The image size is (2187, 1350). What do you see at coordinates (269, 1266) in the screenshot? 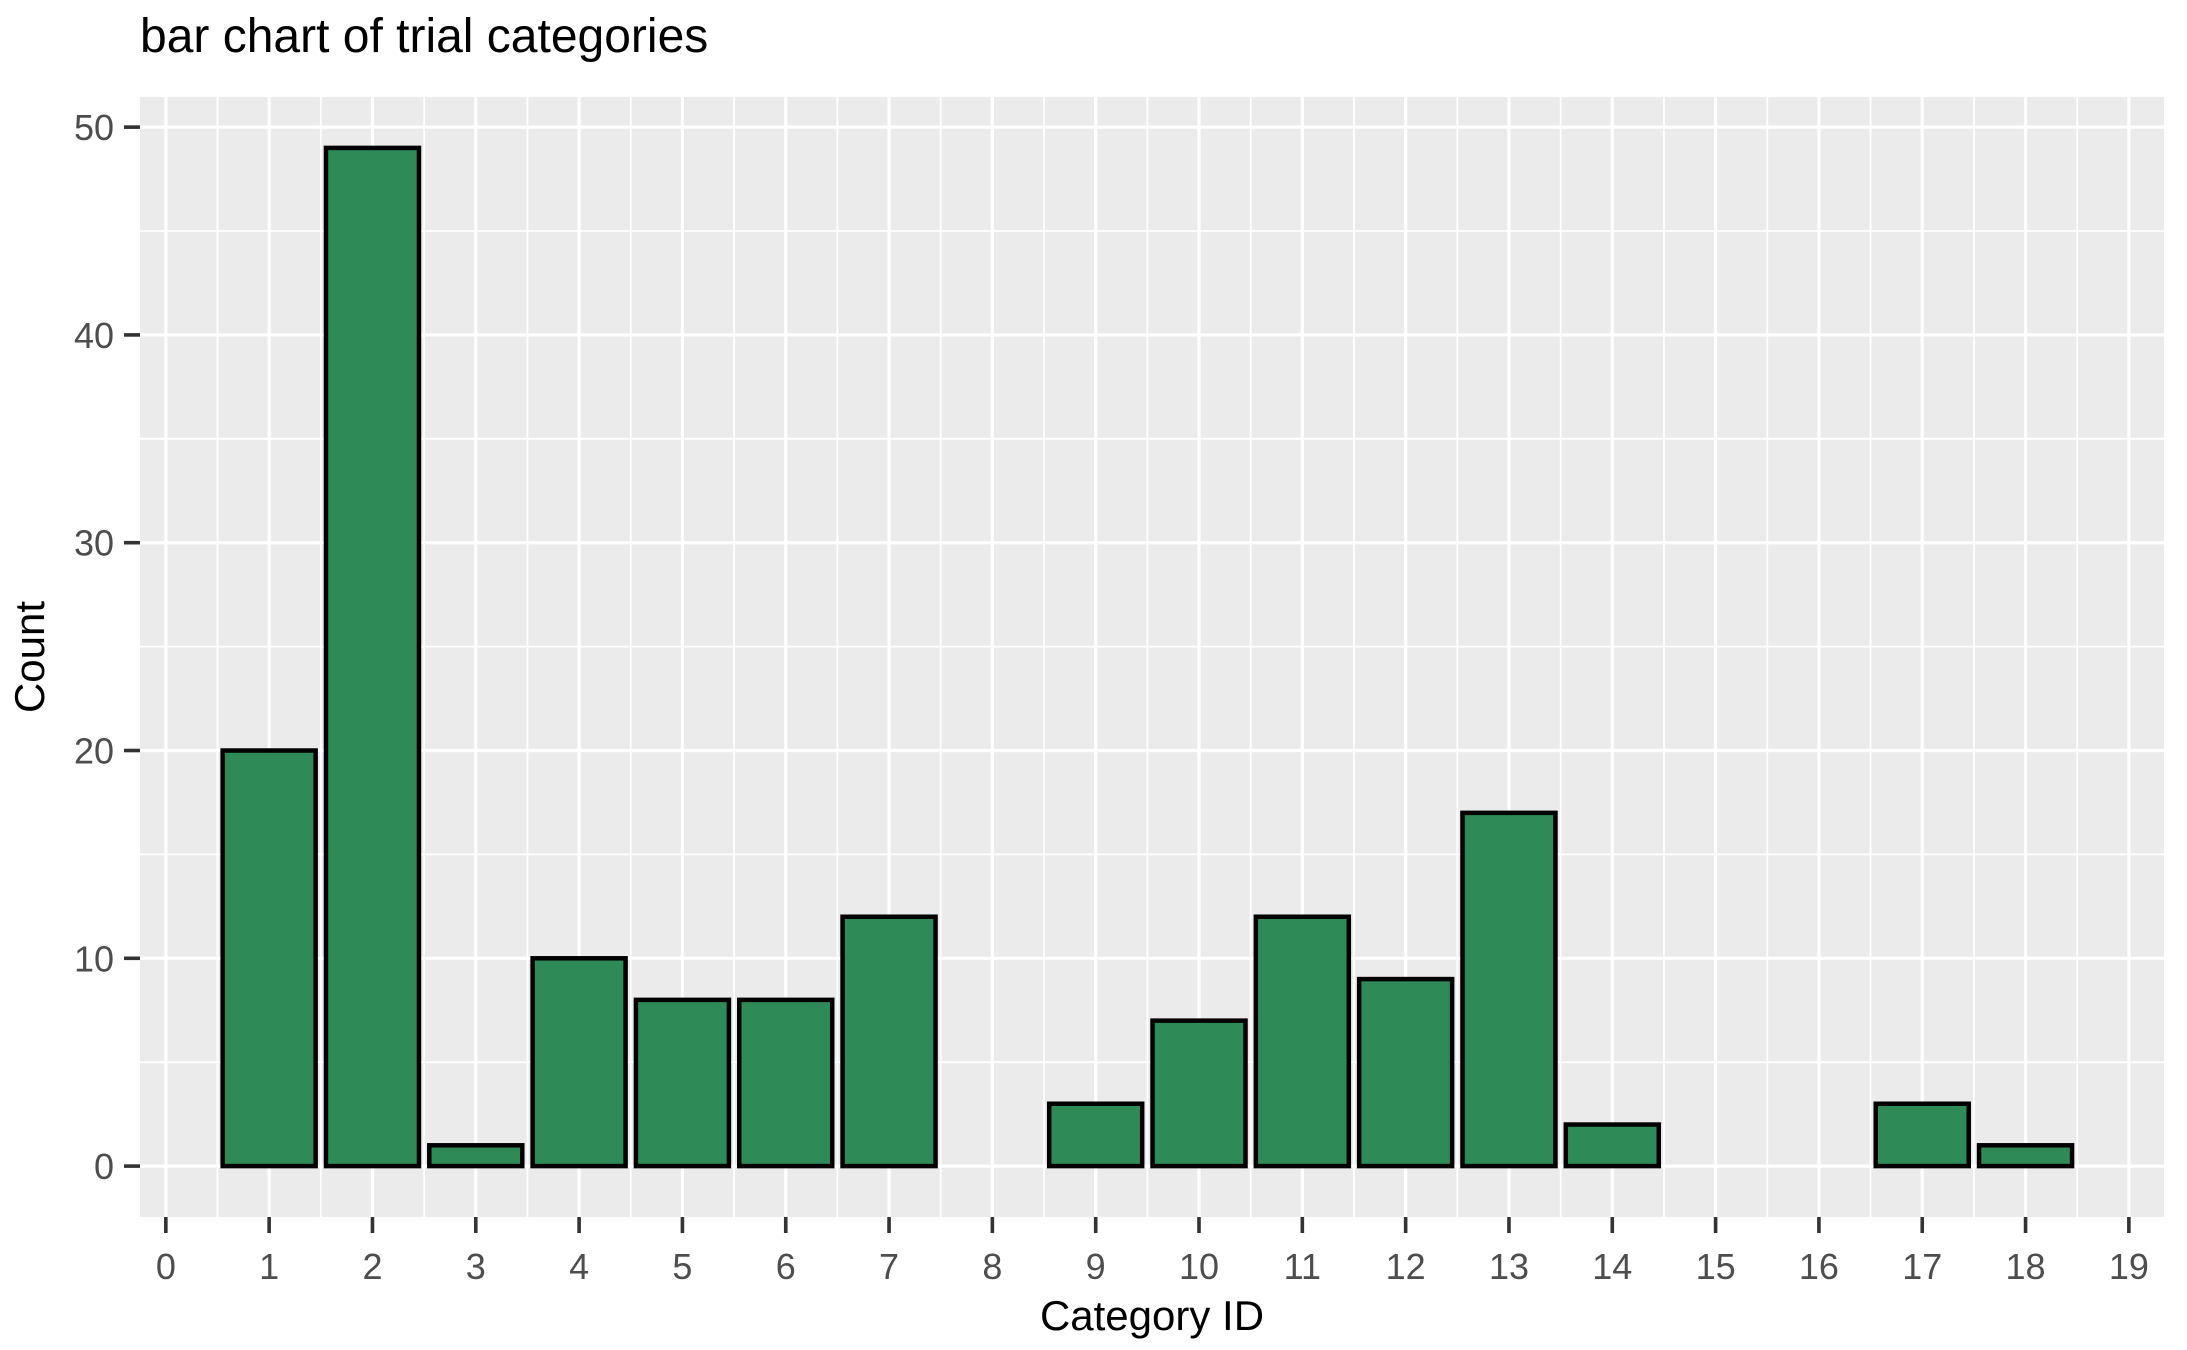
I see `x-tick-label-1: 1` at bounding box center [269, 1266].